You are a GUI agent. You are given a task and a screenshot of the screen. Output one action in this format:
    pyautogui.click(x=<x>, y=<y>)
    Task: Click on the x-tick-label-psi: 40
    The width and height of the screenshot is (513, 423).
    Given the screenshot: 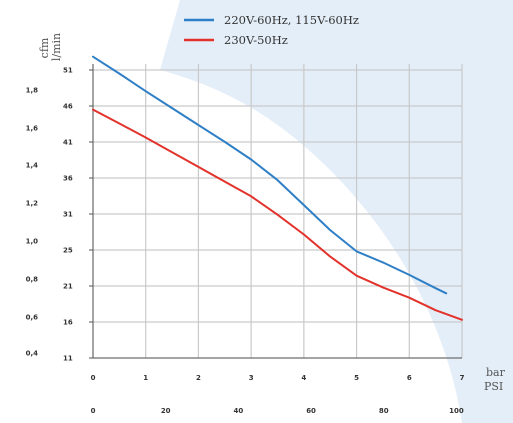 What is the action you would take?
    pyautogui.click(x=239, y=411)
    